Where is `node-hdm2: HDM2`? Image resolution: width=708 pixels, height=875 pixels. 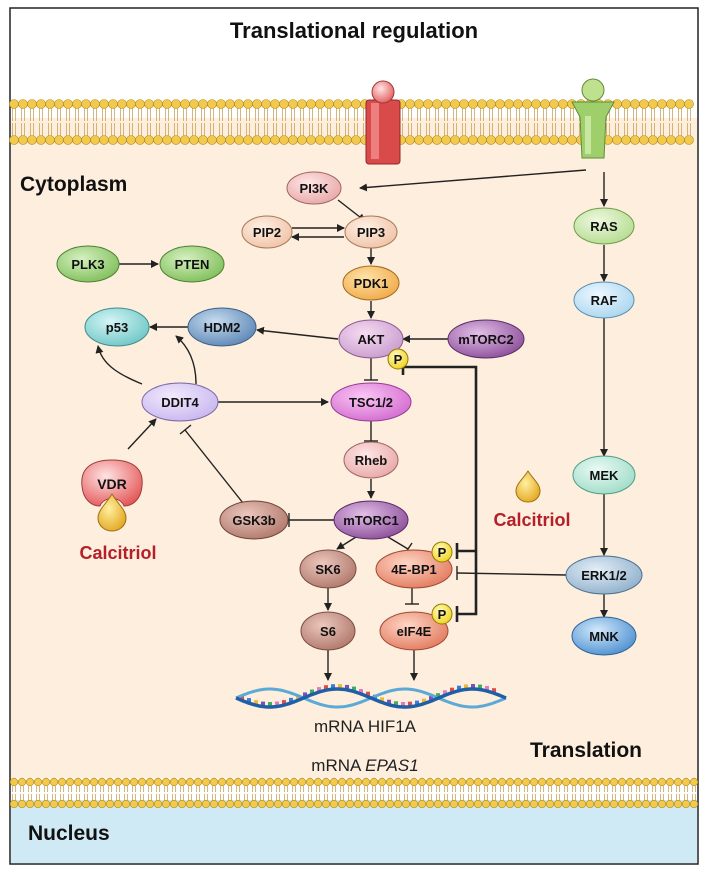
node-hdm2: HDM2 is located at coordinates (222, 327).